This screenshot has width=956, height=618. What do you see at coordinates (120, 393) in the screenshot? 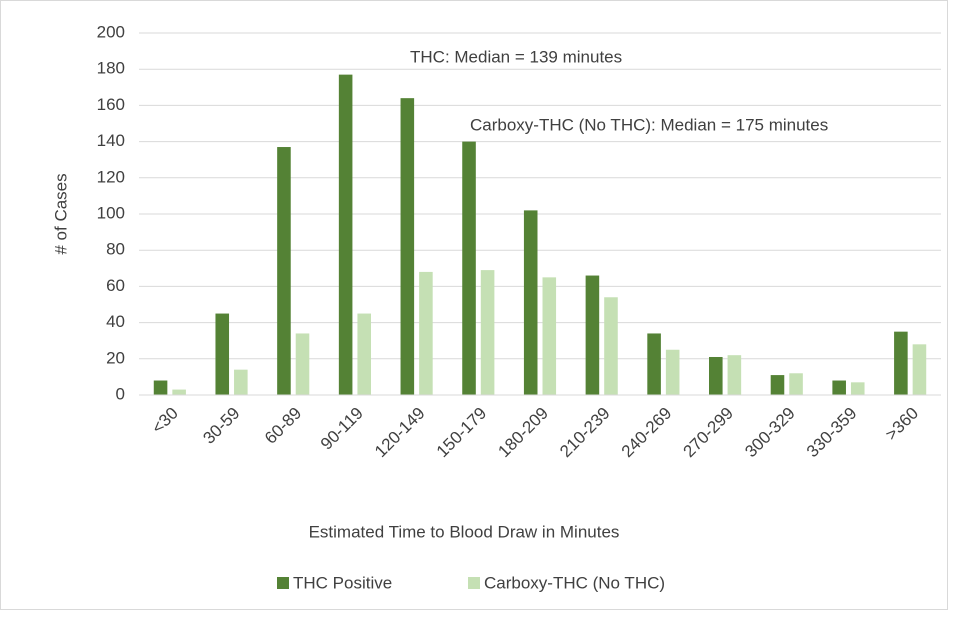
I see `y-tick-label: 0` at bounding box center [120, 393].